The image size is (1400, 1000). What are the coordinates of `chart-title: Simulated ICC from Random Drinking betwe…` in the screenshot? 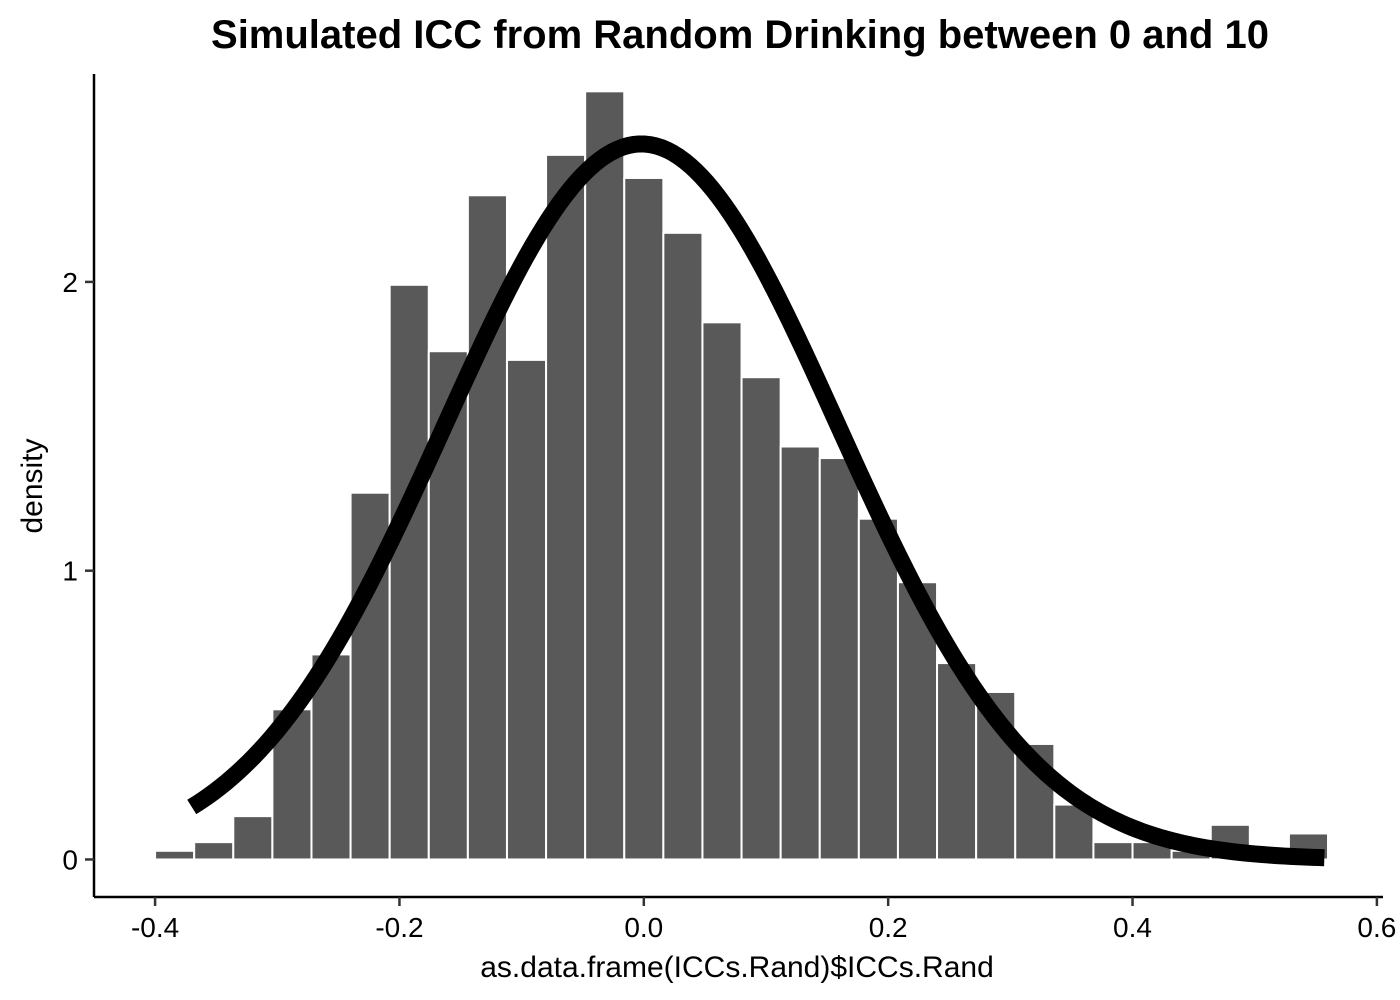 It's located at (740, 35).